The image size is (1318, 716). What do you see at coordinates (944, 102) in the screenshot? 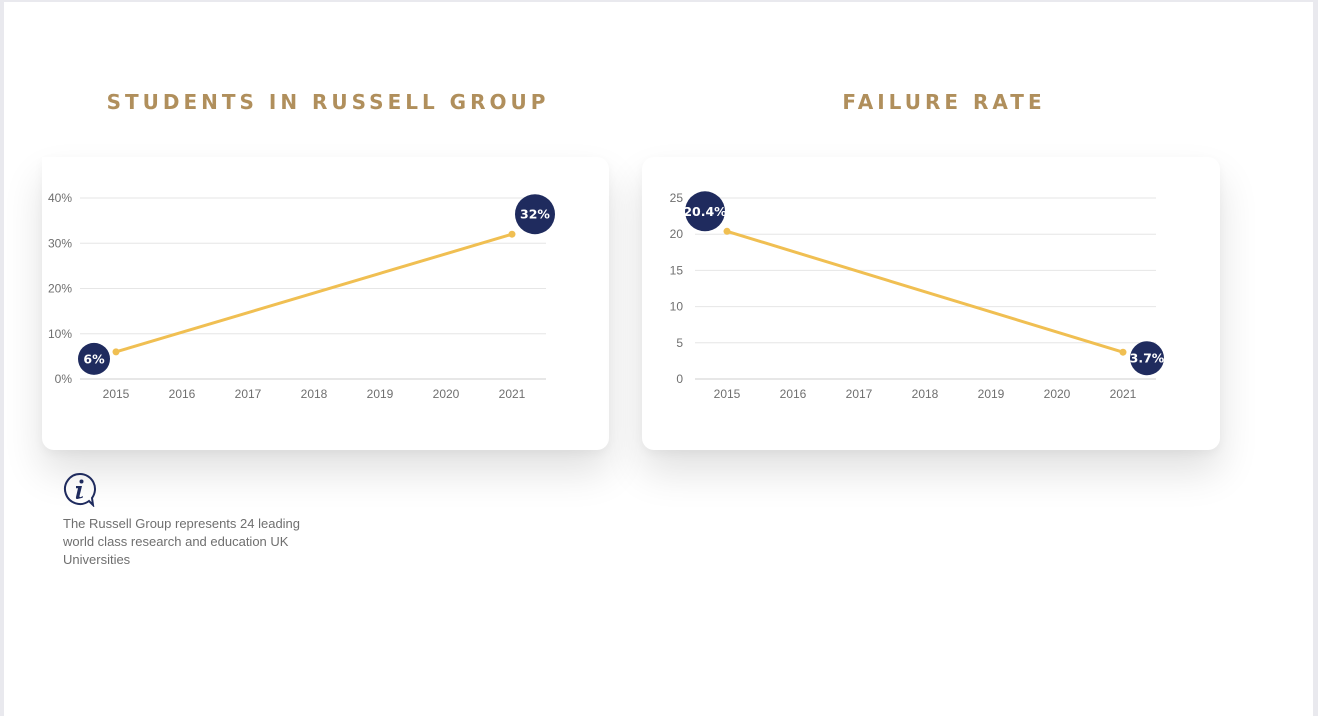
I see `chart-title-failure-rate: FAILURE RATE` at bounding box center [944, 102].